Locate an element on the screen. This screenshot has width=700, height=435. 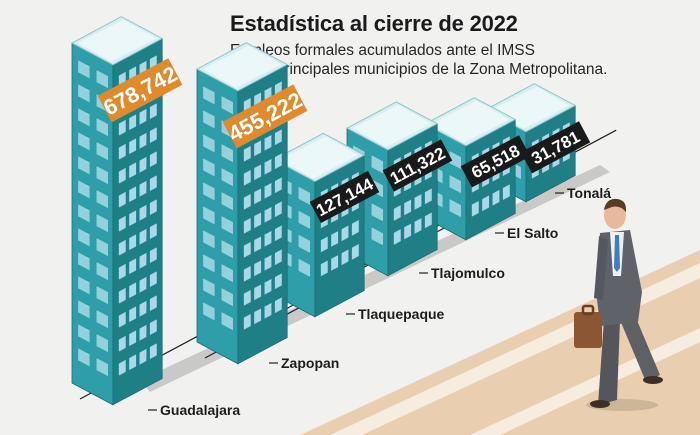
businessman-walking-icon is located at coordinates (618, 304).